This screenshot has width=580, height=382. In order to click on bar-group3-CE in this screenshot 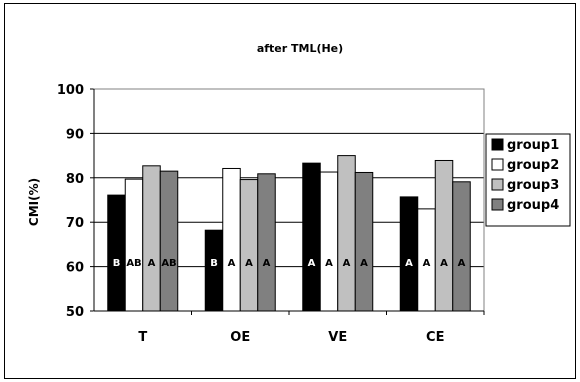, I will do `click(444, 235)`.